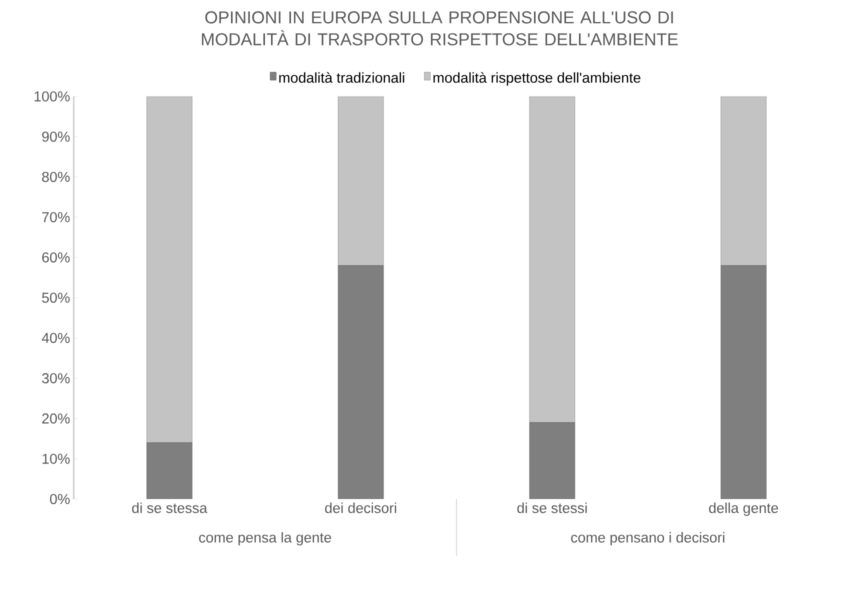 The height and width of the screenshot is (601, 860). What do you see at coordinates (56, 137) in the screenshot?
I see `y-tick-label: 90%` at bounding box center [56, 137].